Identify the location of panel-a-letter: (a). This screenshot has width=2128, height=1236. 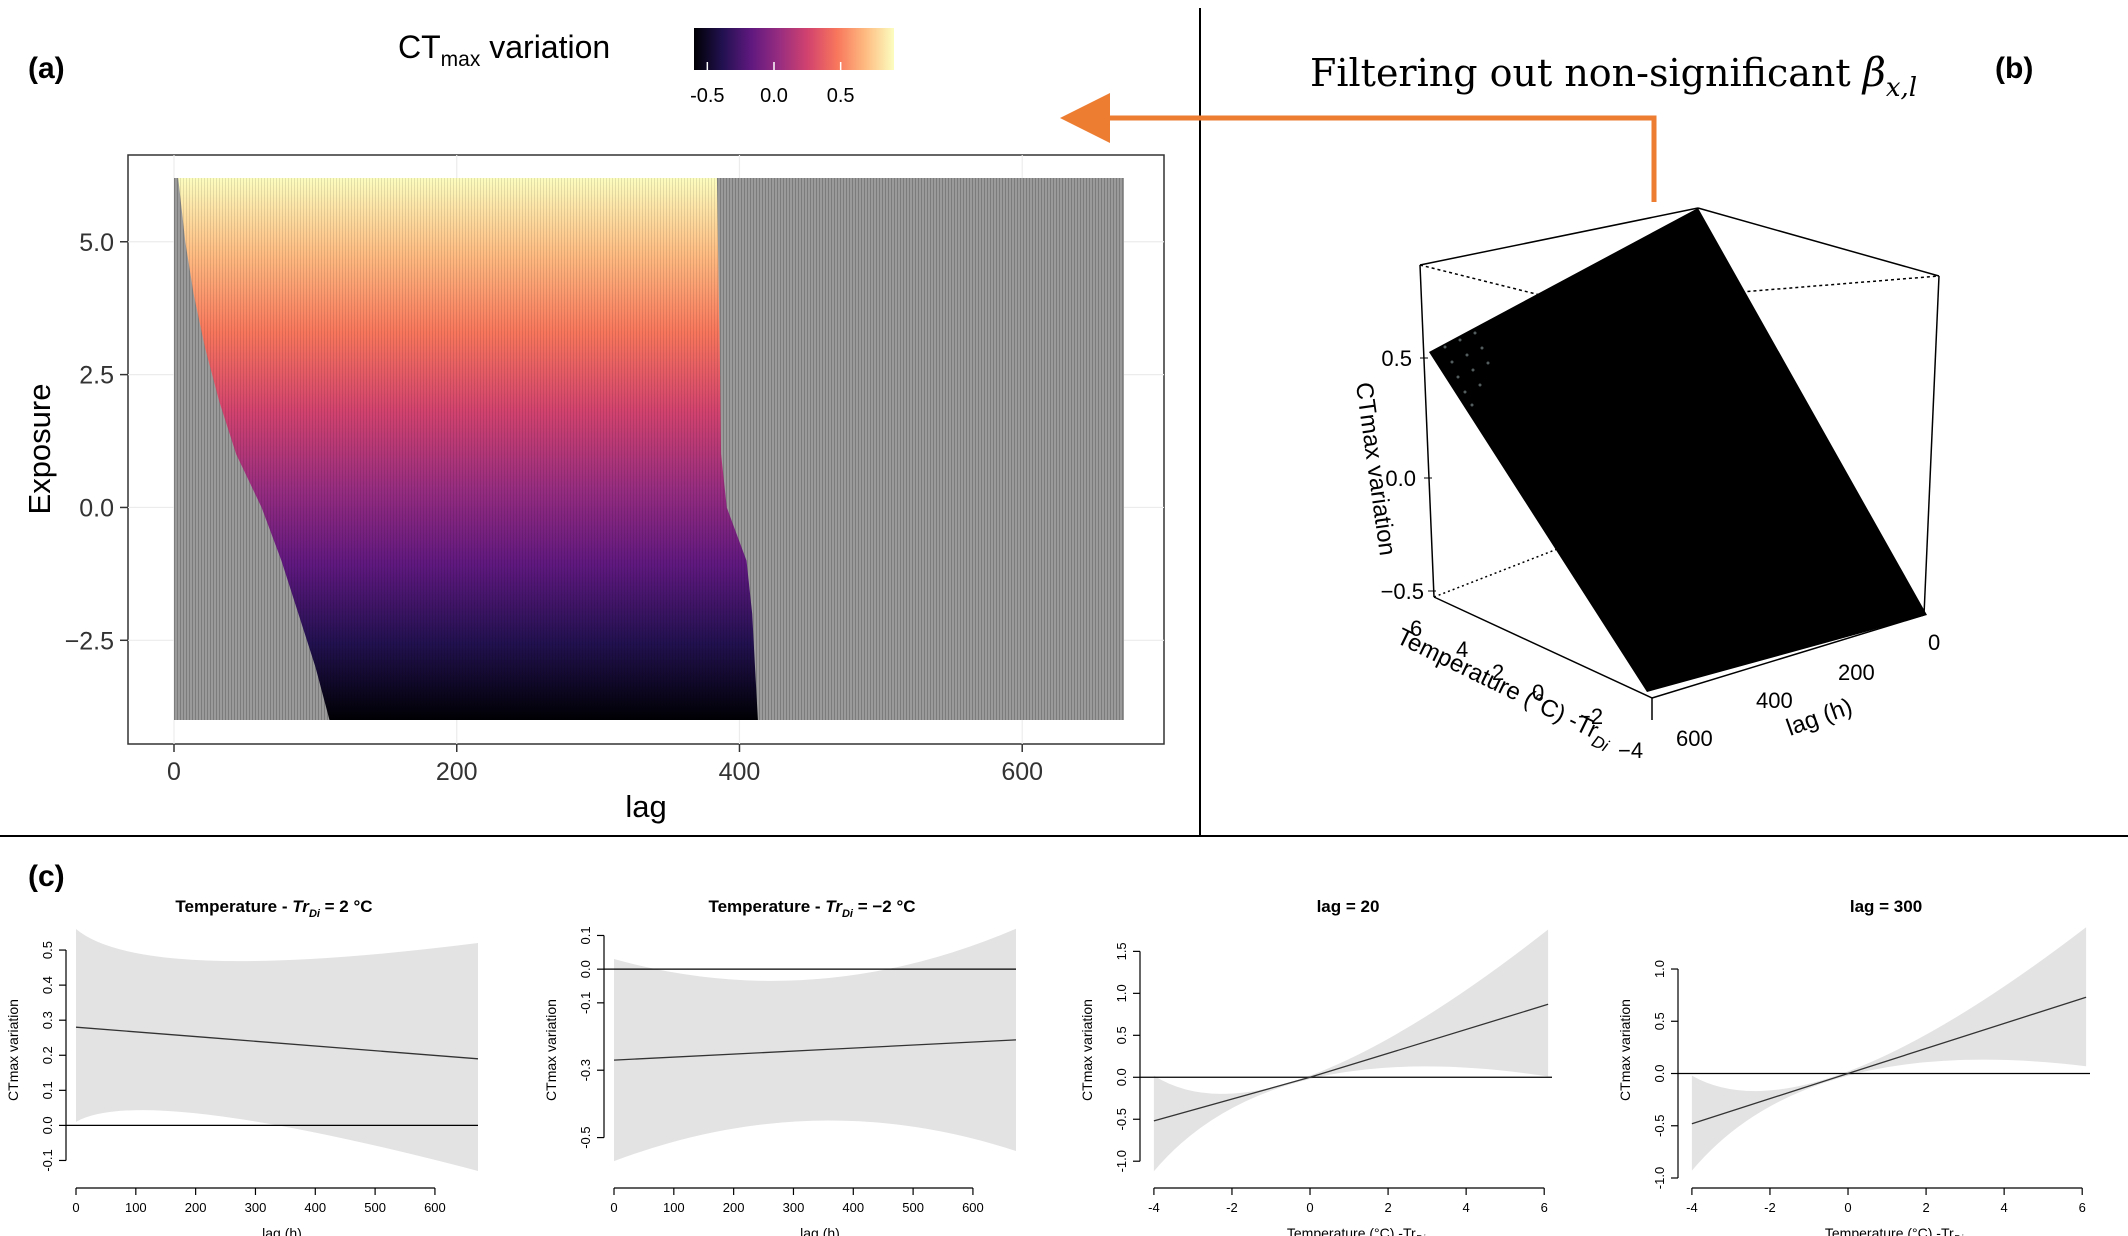
(46, 68).